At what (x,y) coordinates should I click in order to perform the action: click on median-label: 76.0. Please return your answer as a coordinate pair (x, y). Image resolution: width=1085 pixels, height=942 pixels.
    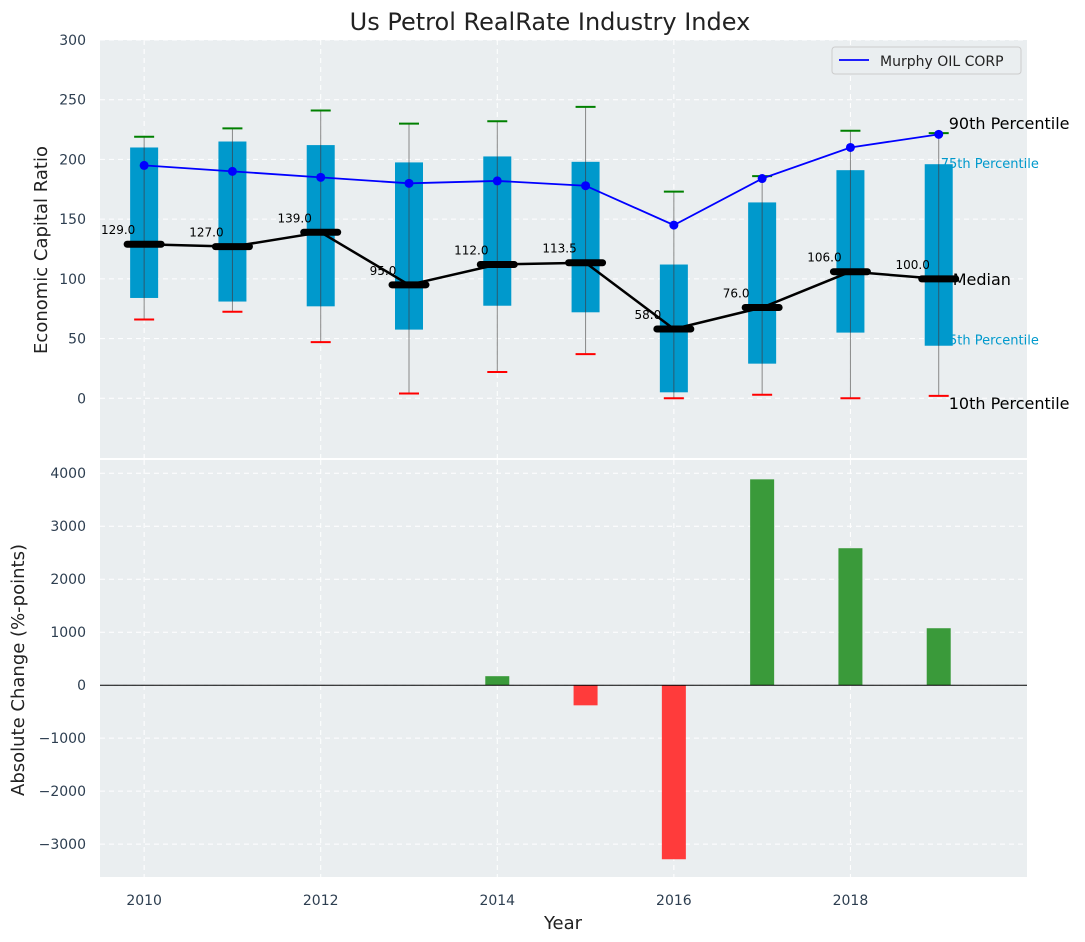
    Looking at the image, I should click on (736, 294).